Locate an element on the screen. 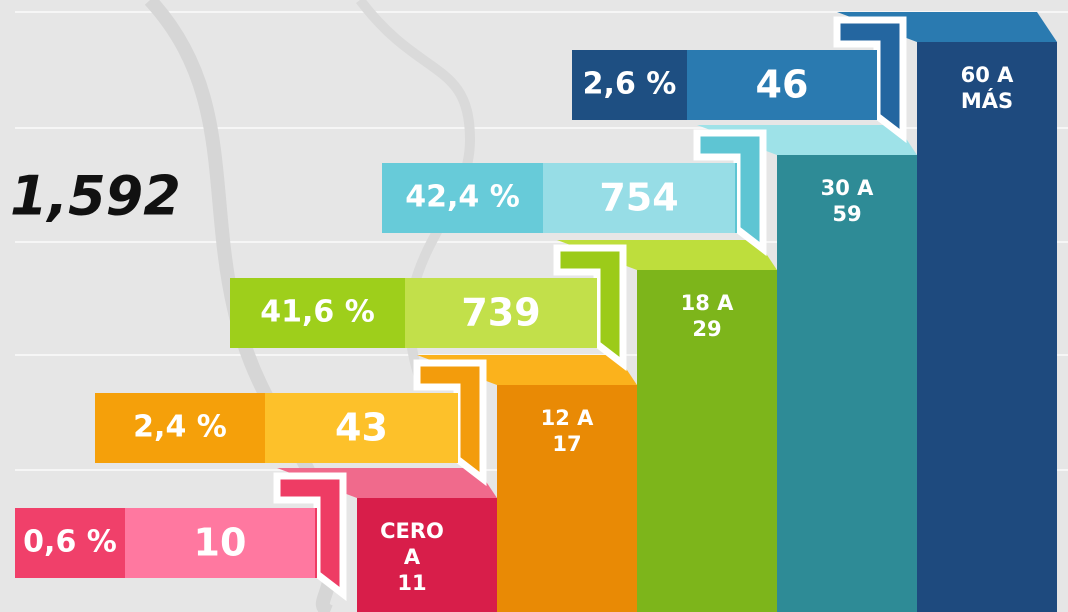 The image size is (1068, 612). percent: 42,4 % is located at coordinates (462, 197).